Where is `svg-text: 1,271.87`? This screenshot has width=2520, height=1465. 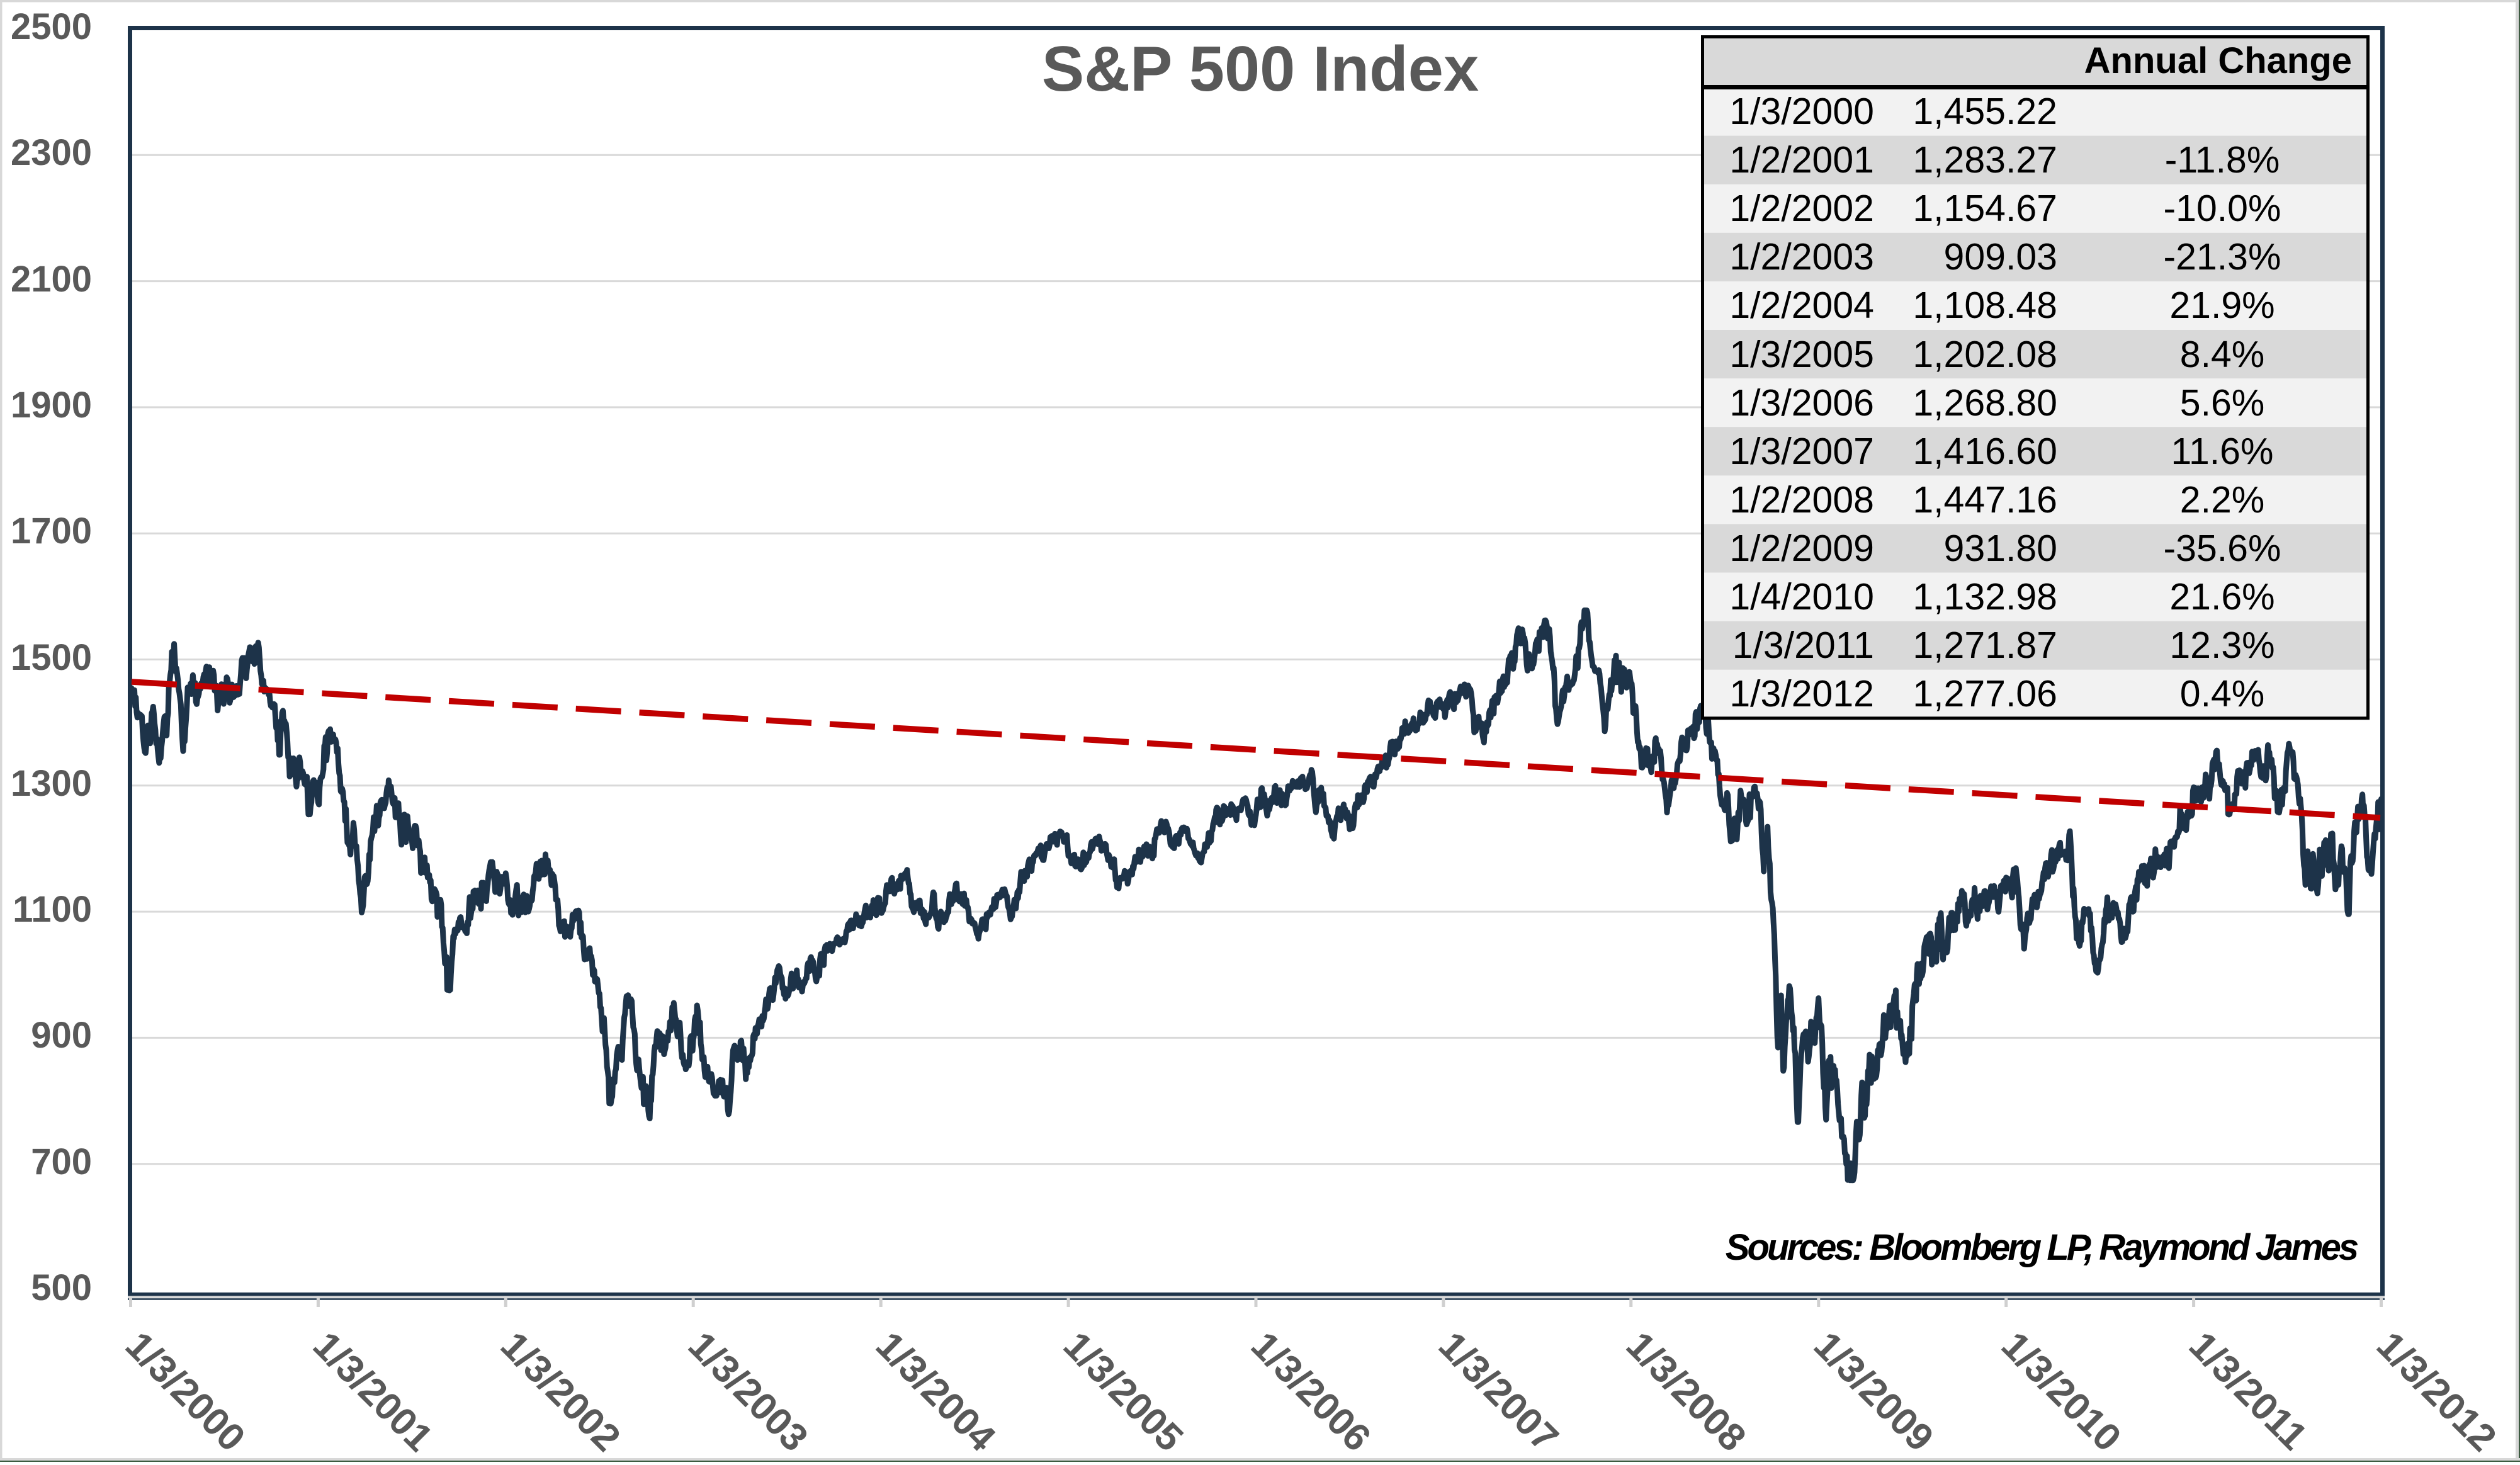 svg-text: 1,271.87 is located at coordinates (1985, 645).